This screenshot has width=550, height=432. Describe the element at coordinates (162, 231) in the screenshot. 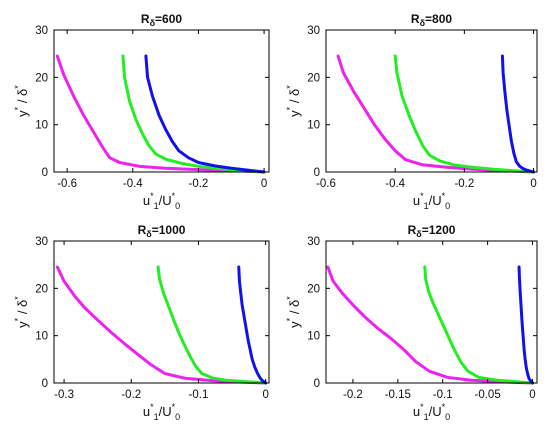

I see `chart-title: Rδ=1000` at that location.